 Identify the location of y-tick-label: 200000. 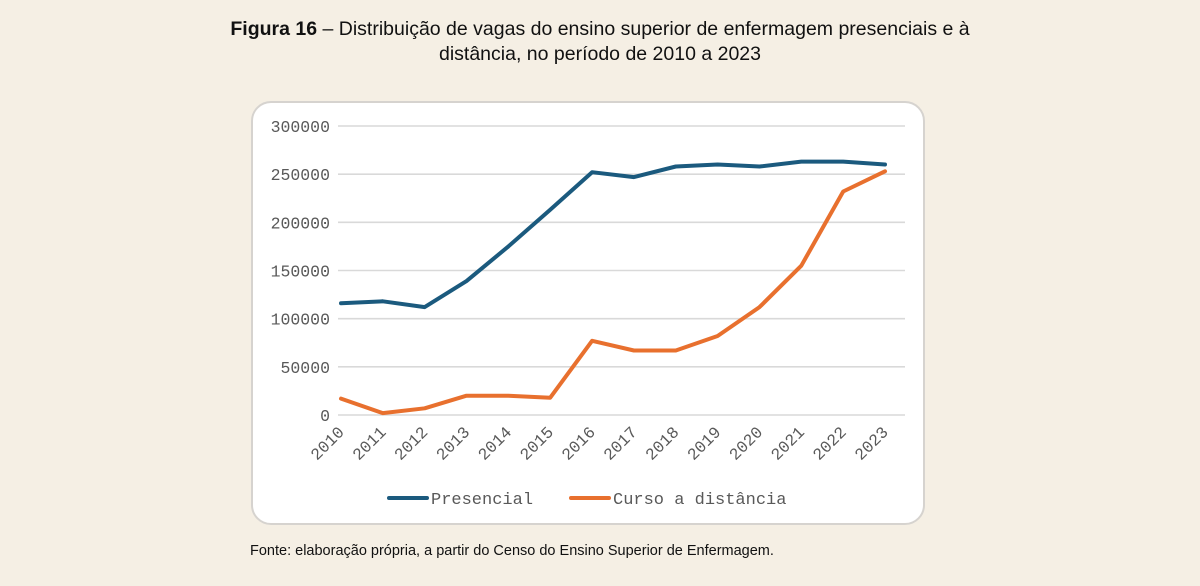
(300, 223).